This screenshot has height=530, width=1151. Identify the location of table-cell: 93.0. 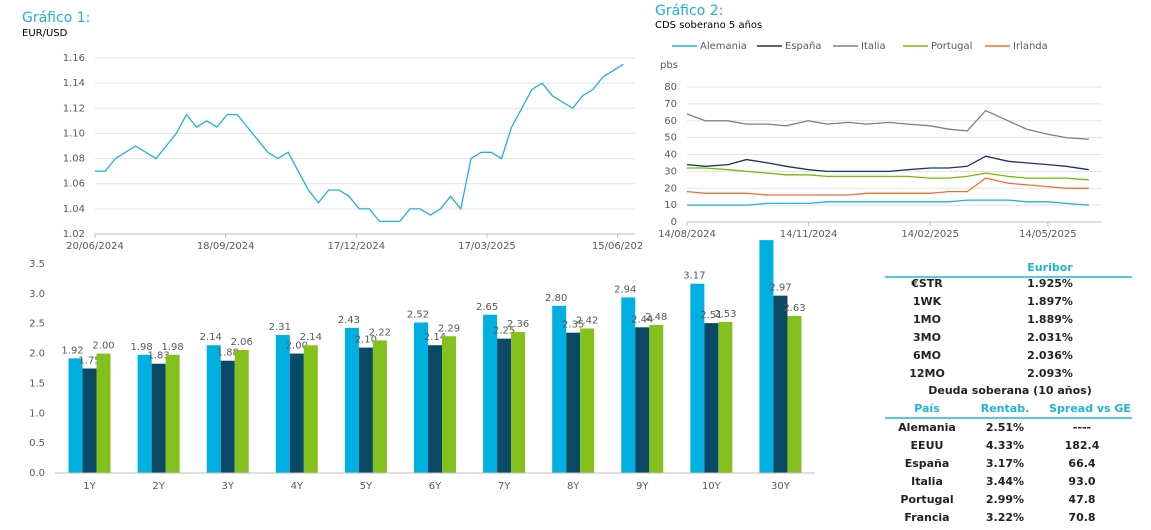
(1081, 481).